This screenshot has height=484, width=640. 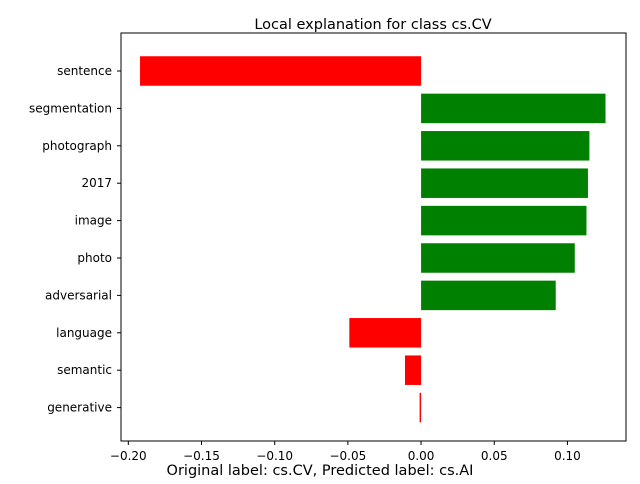 I want to click on x-axis-ticks: −0.20 −0.15 −0.10 −0.05 0.00 0.05 0.10, so click(x=345, y=452).